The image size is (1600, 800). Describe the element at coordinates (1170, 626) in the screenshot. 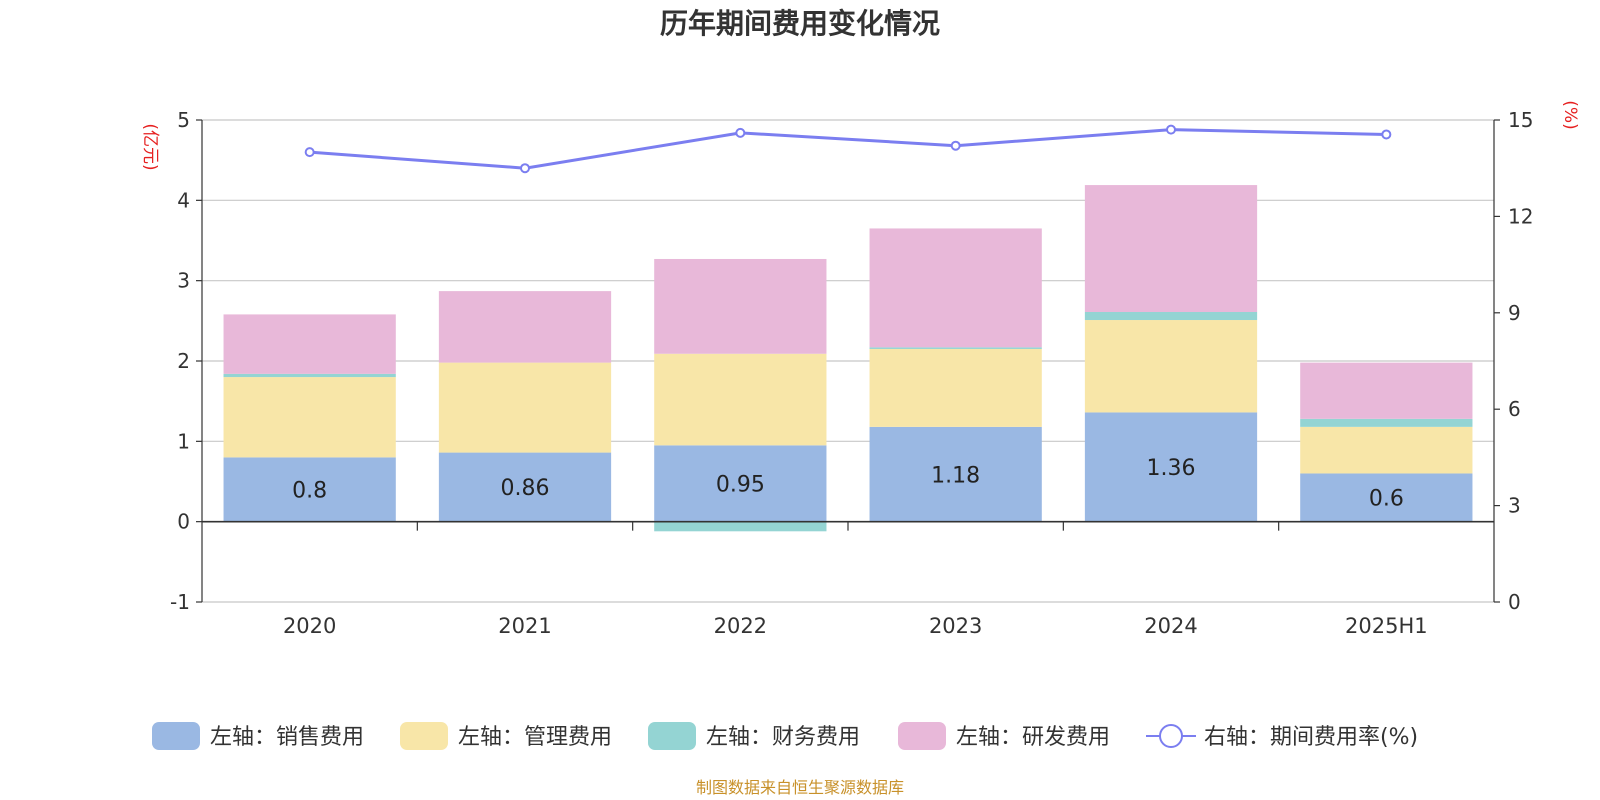

I see `category-label: 2024` at that location.